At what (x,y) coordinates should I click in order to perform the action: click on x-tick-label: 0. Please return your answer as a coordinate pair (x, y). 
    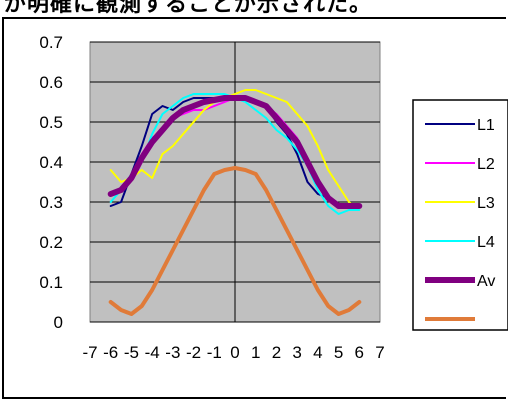
    Looking at the image, I should click on (234, 352).